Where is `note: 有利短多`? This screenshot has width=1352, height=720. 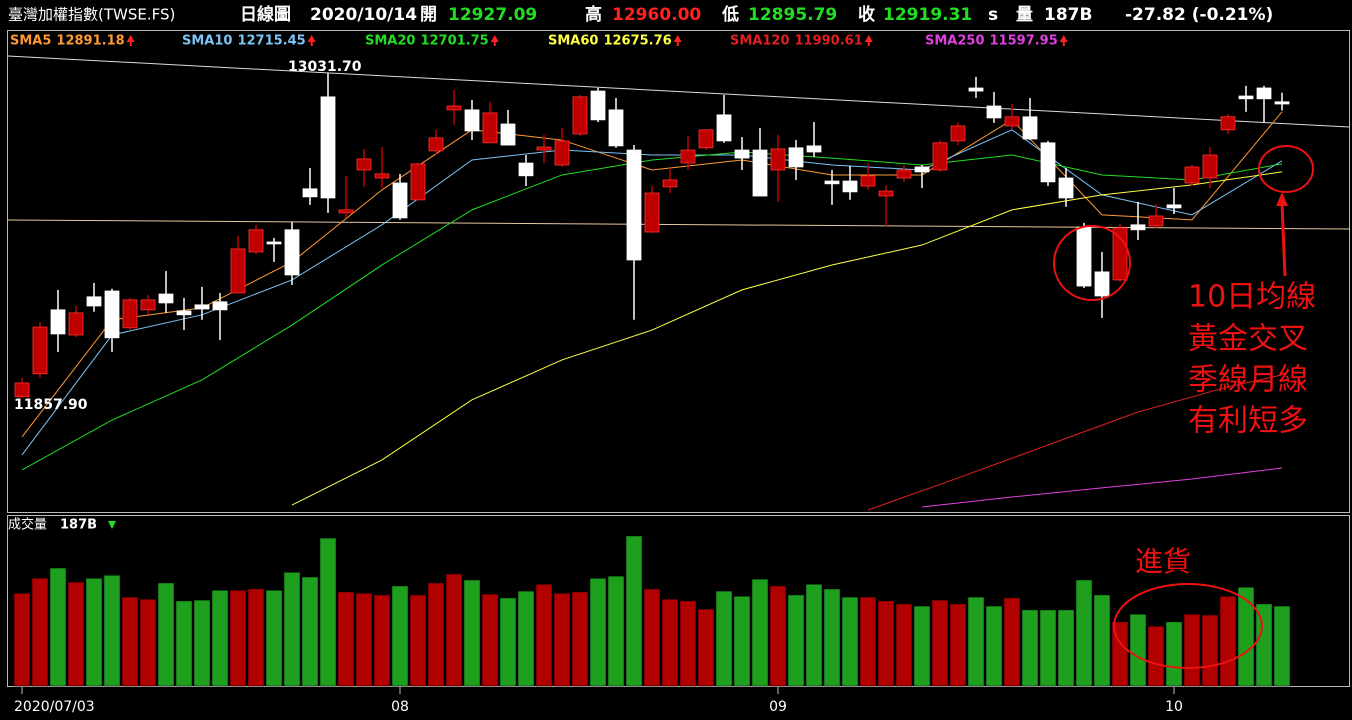
note: 有利短多 is located at coordinates (1248, 421).